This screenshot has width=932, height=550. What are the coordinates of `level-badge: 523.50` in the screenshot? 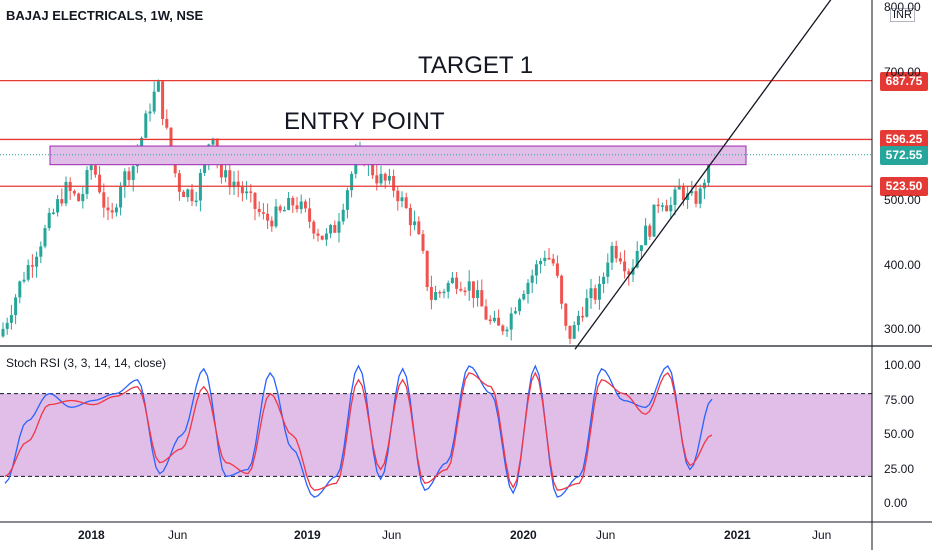 It's located at (904, 187).